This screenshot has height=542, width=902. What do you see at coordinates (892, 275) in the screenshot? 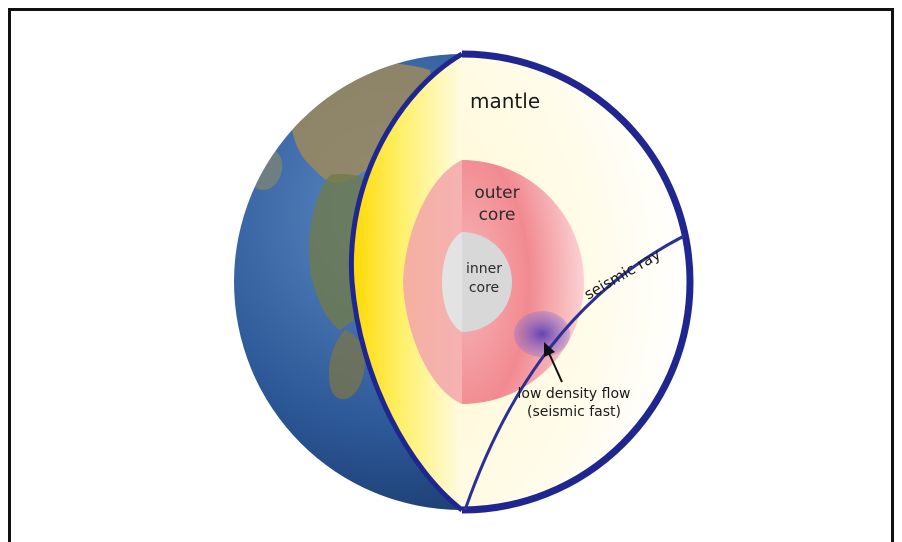
I see `frame-right-border` at bounding box center [892, 275].